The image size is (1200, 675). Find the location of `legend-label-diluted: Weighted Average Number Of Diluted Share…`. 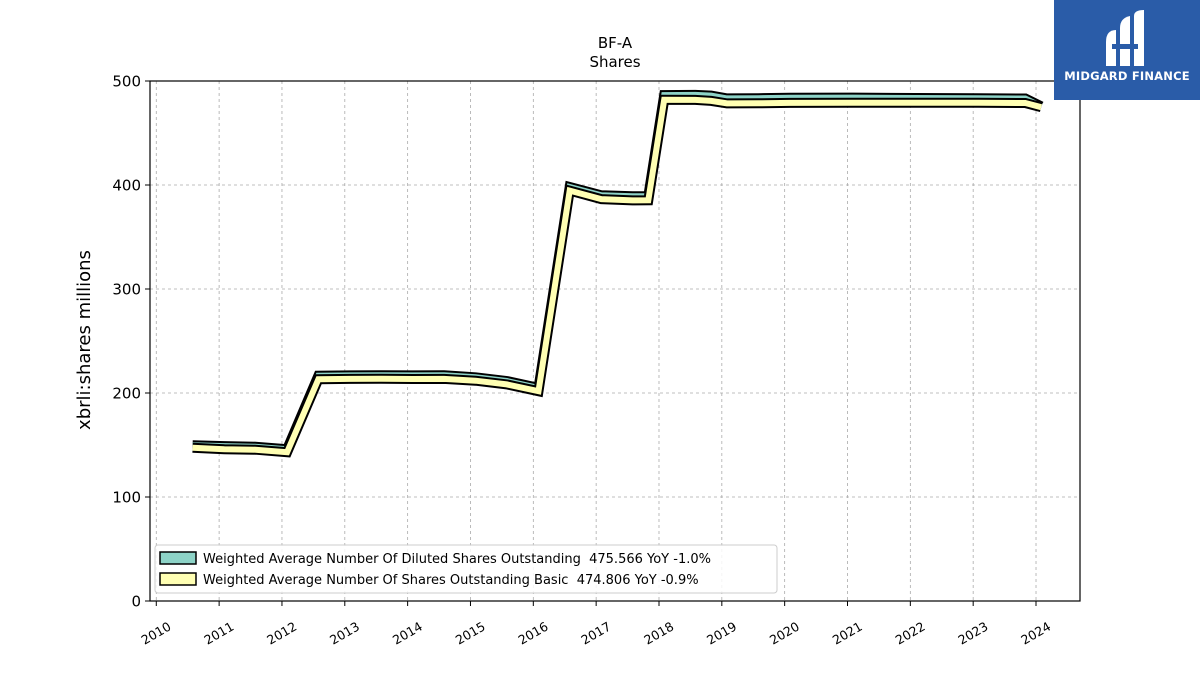

legend-label-diluted: Weighted Average Number Of Diluted Share… is located at coordinates (457, 559).